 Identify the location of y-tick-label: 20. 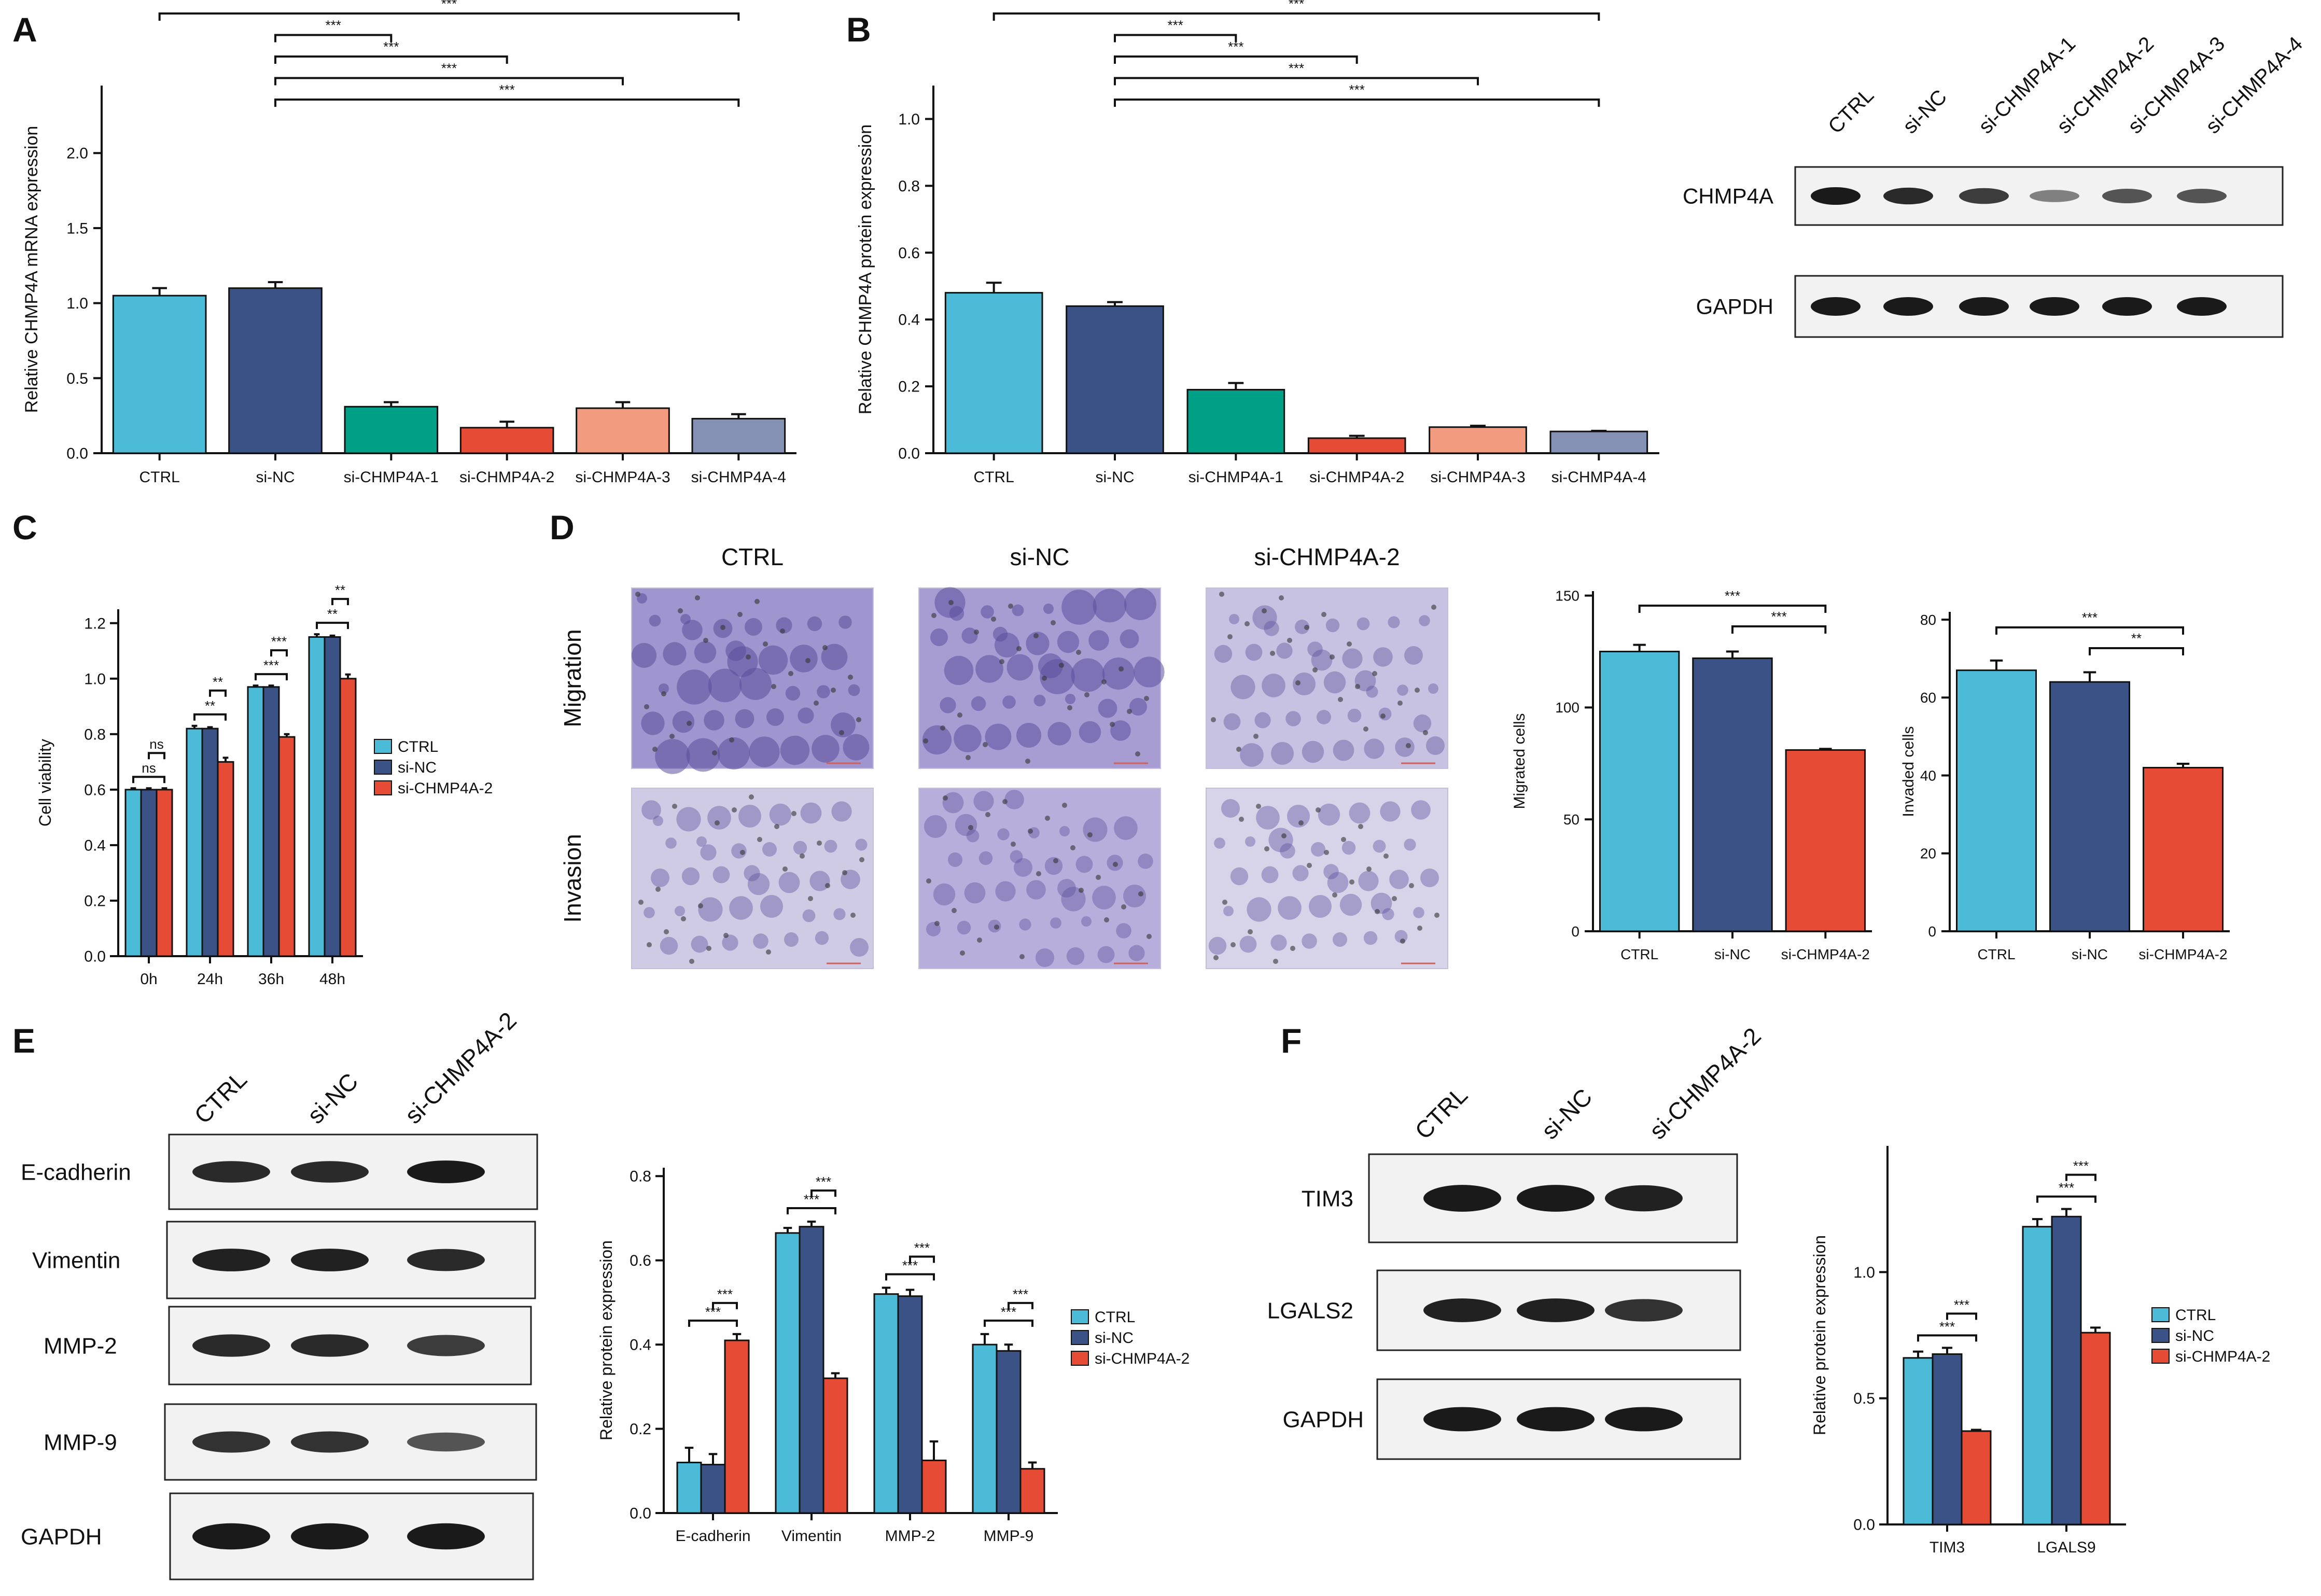
(1928, 854).